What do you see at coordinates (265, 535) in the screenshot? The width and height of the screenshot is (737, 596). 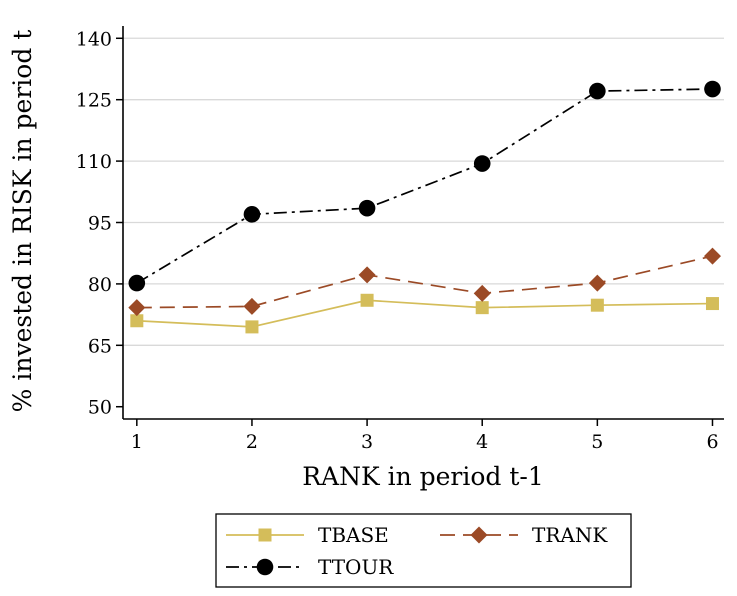 I see `legend-marker-tbase` at bounding box center [265, 535].